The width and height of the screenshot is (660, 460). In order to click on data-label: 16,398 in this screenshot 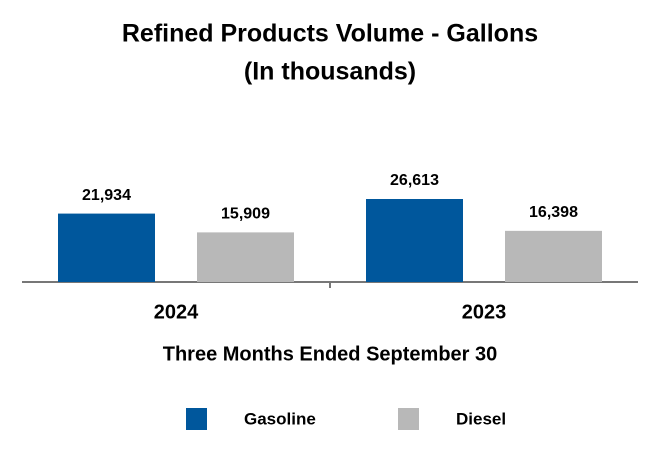, I will do `click(553, 212)`.